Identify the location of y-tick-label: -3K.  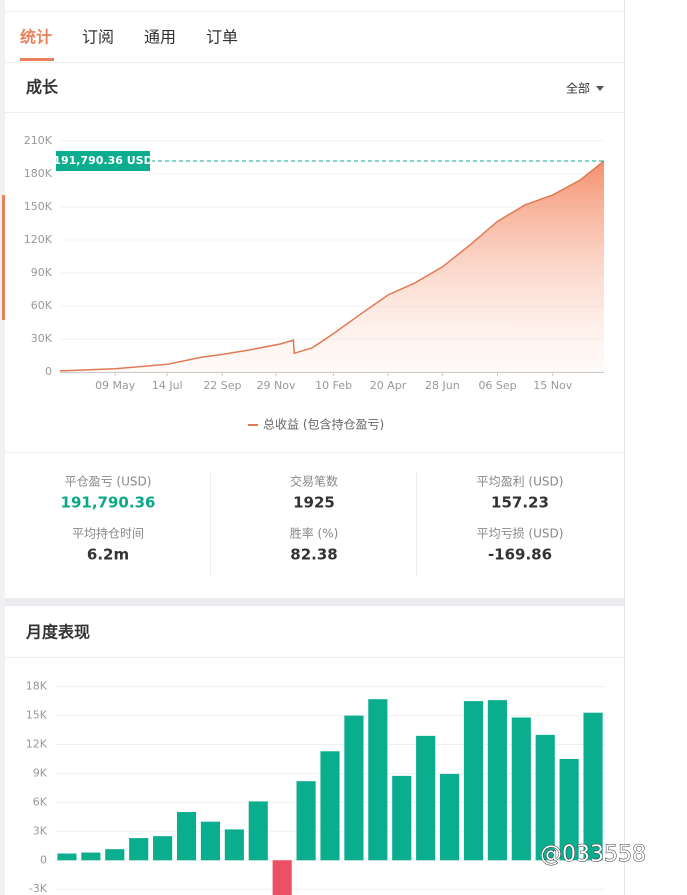
(38, 888).